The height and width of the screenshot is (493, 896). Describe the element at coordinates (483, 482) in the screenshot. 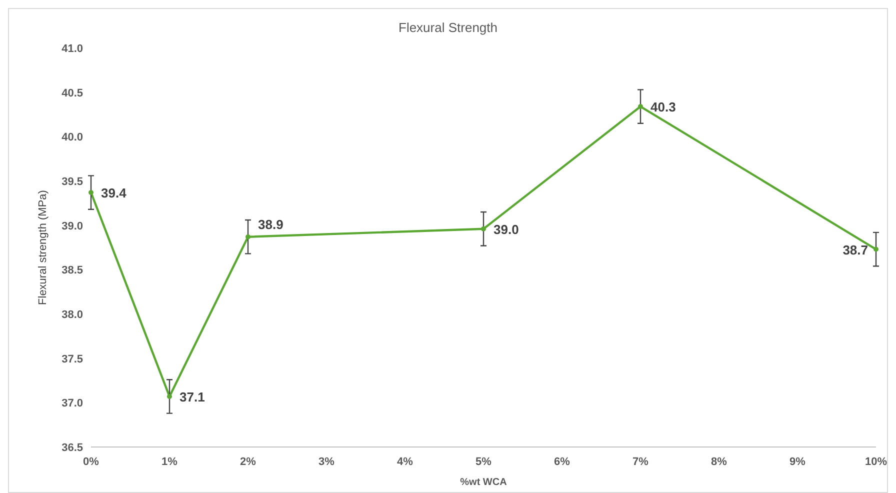

I see `x-axis-title: %wt WCA` at that location.